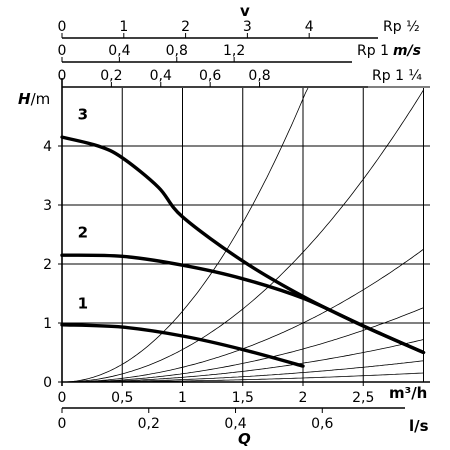  Describe the element at coordinates (83, 114) in the screenshot. I see `curve-label-3: 3` at that location.